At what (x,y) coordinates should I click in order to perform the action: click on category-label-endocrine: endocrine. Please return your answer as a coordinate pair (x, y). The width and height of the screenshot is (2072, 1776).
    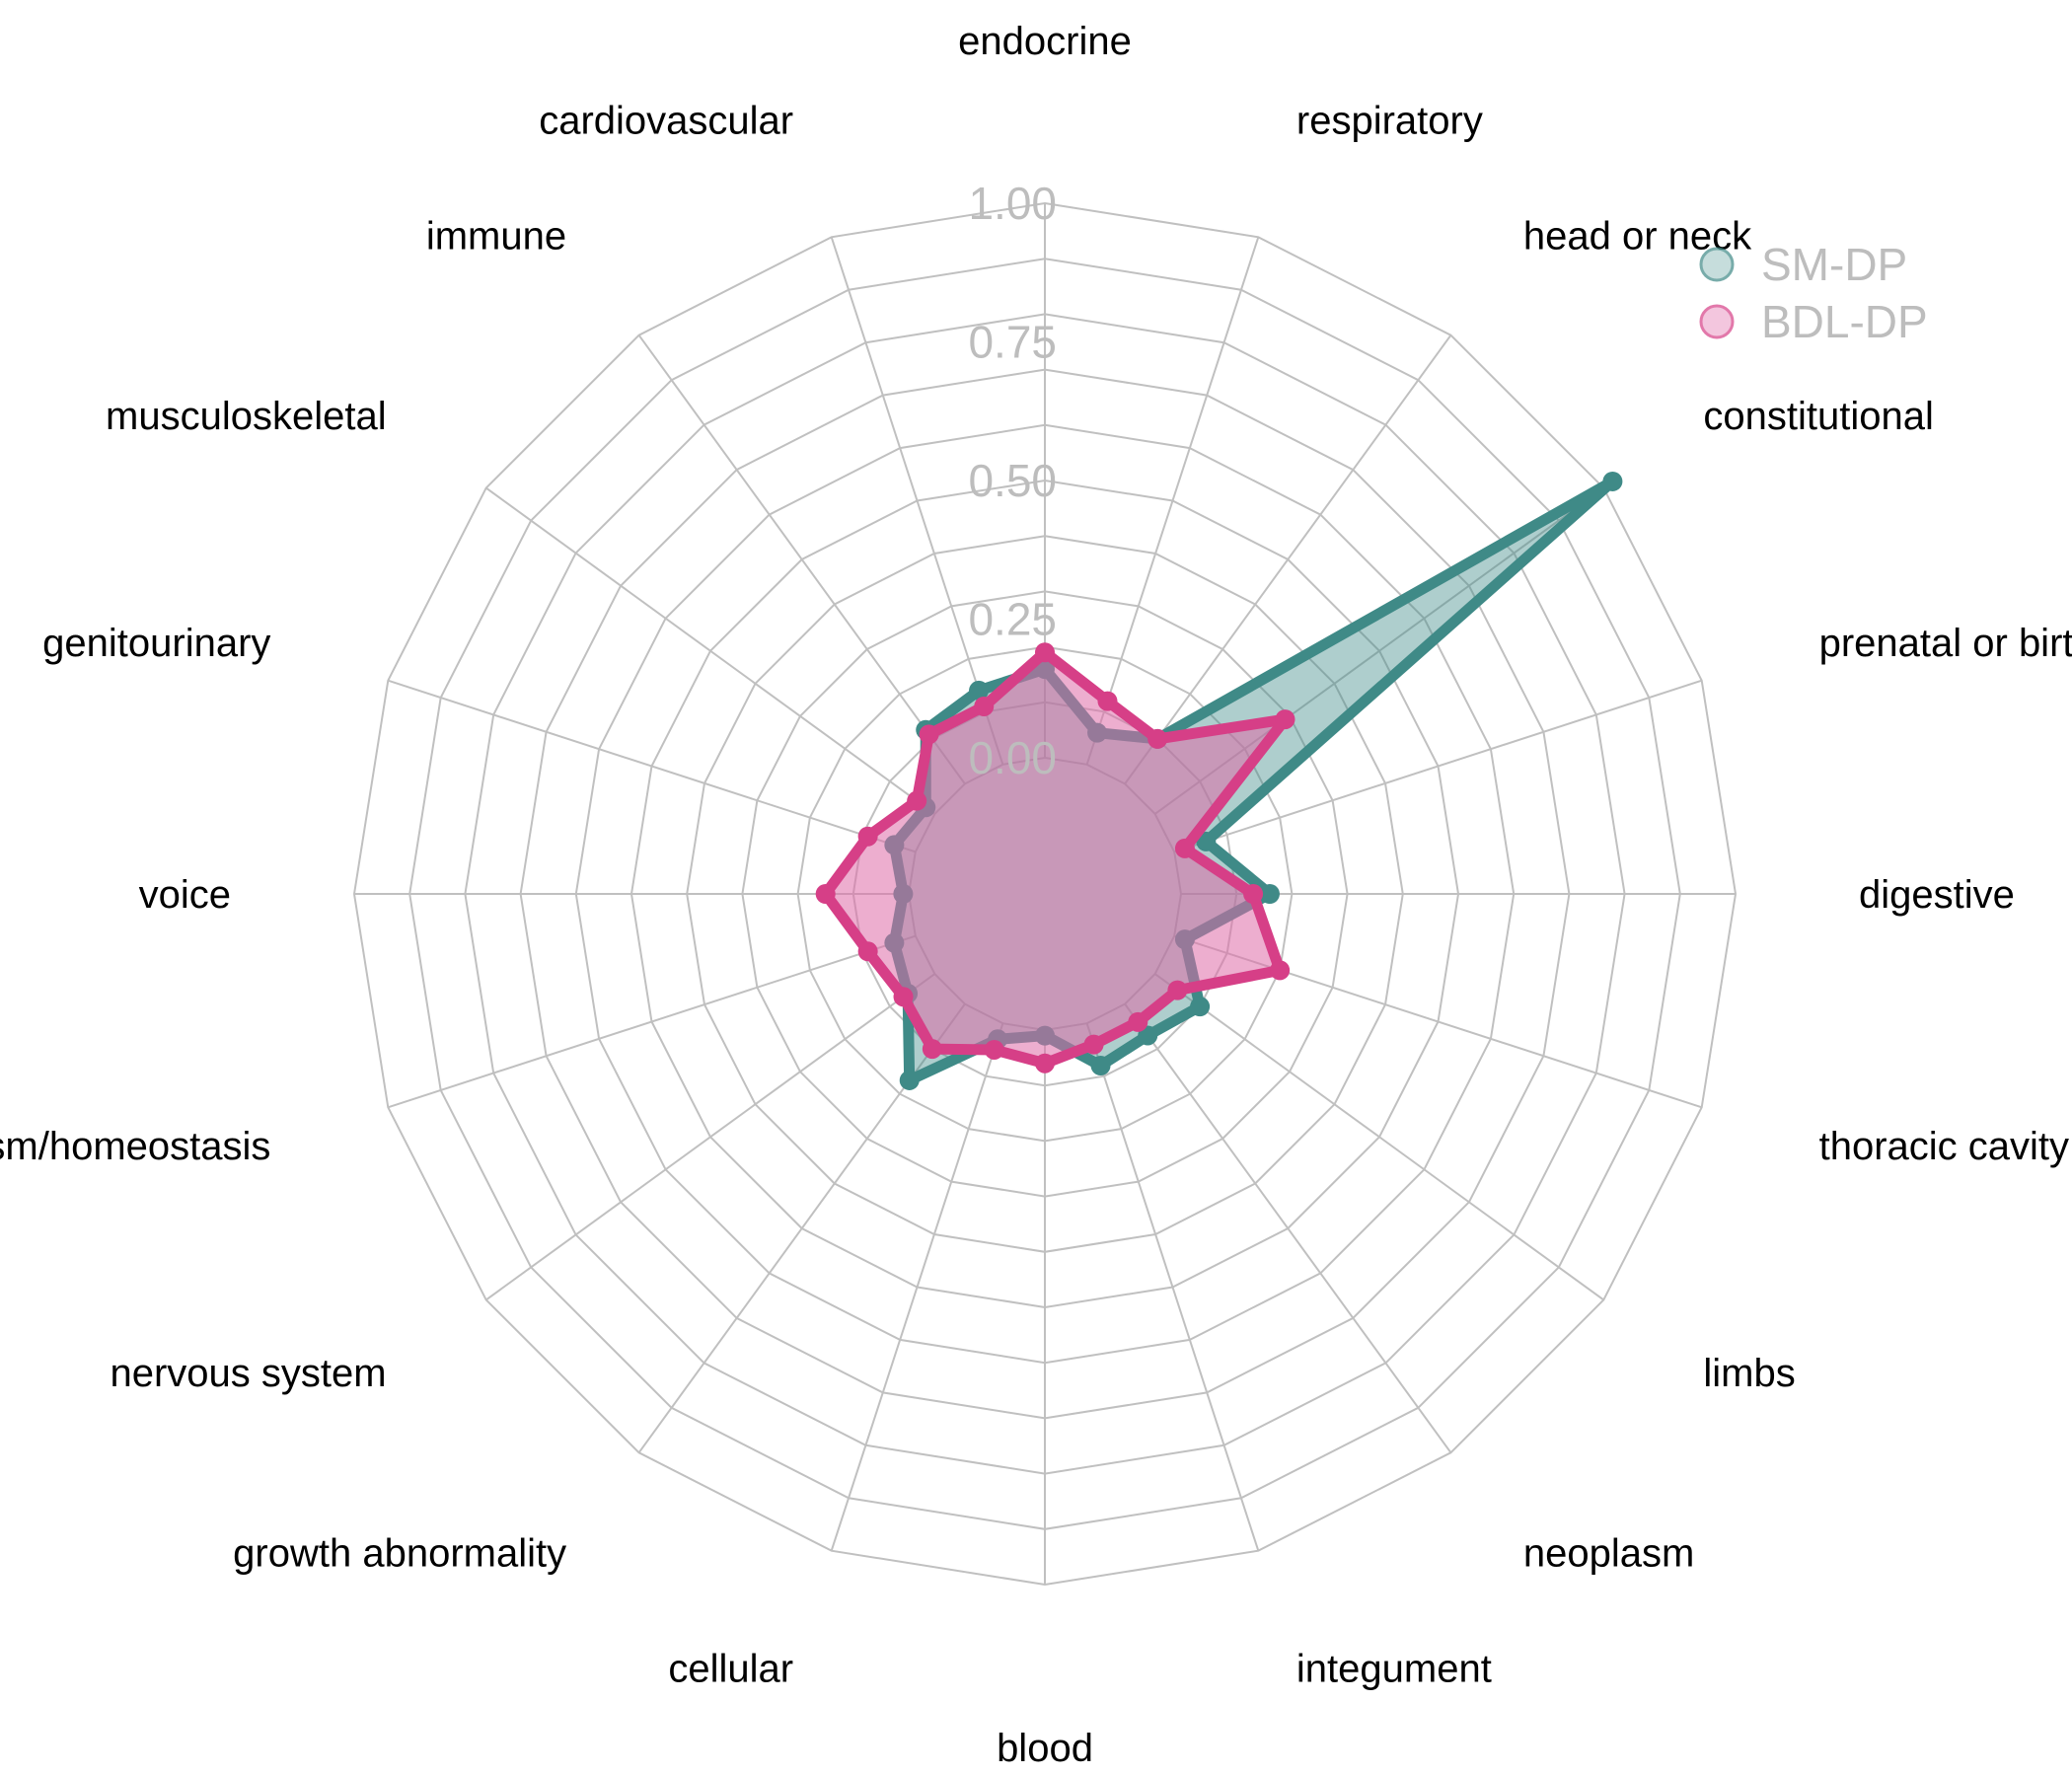
    Looking at the image, I should click on (1045, 42).